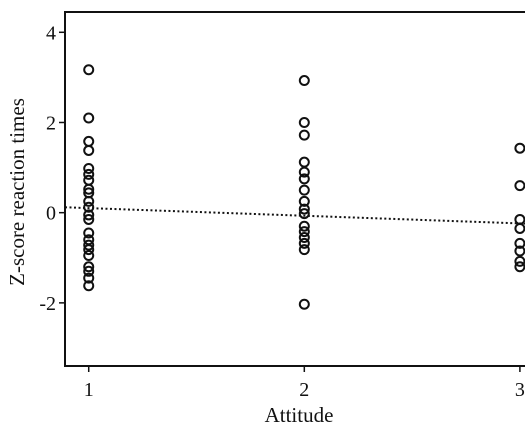 The width and height of the screenshot is (525, 429). I want to click on y-tick-label: -2, so click(47, 304).